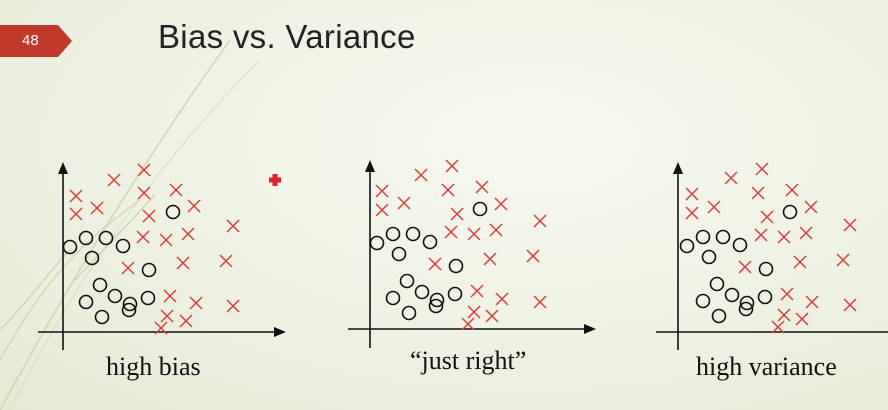 The width and height of the screenshot is (888, 410). I want to click on panel-label-high-bias: high bias, so click(153, 366).